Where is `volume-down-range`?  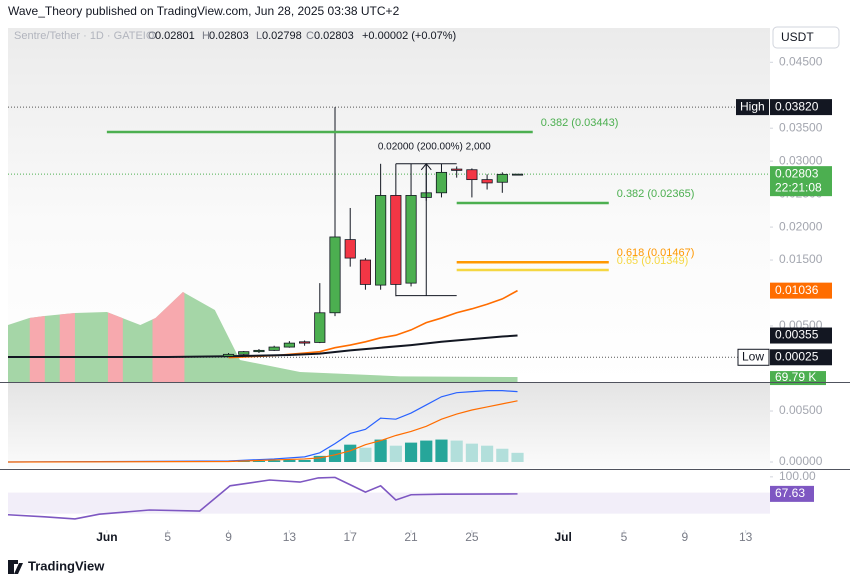 volume-down-range is located at coordinates (67, 337).